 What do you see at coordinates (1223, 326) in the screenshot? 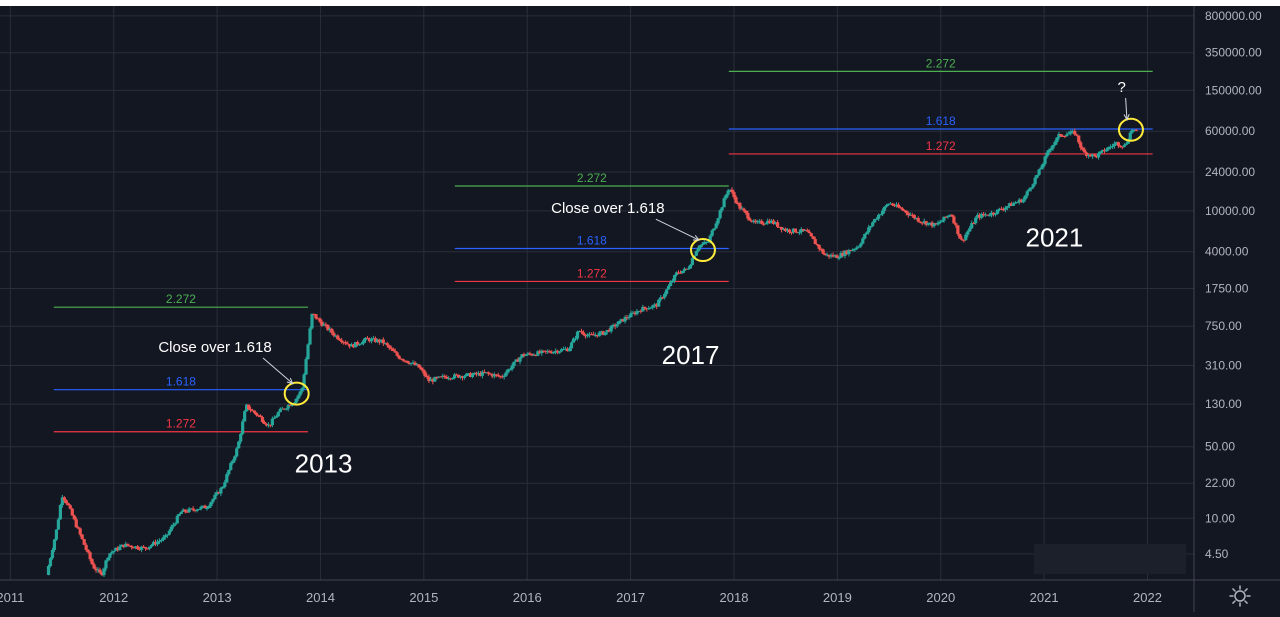
I see `price-tick-label: 750.00` at bounding box center [1223, 326].